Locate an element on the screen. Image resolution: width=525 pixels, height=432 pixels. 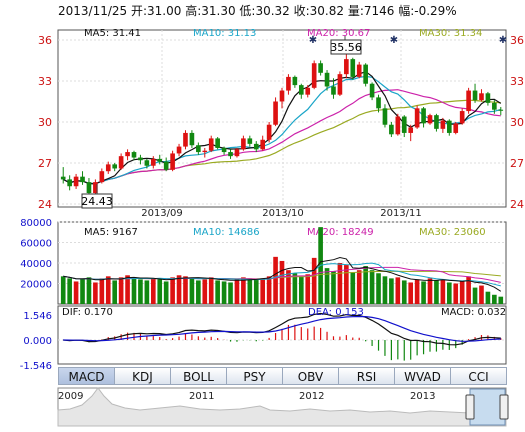
volume-ma10-line is located at coordinates (282, 274).